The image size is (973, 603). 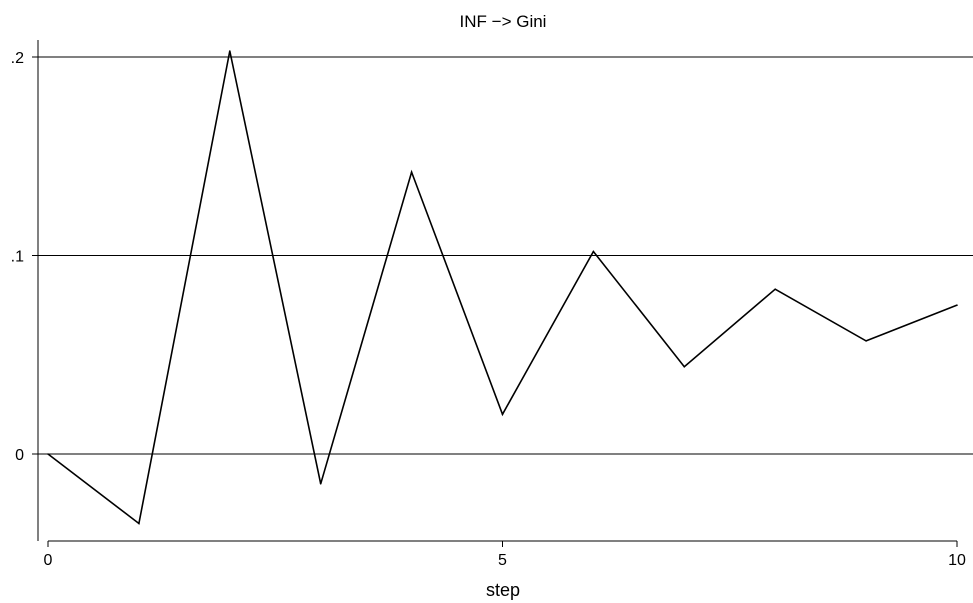 I want to click on y-tick-label: 0, so click(x=19, y=455).